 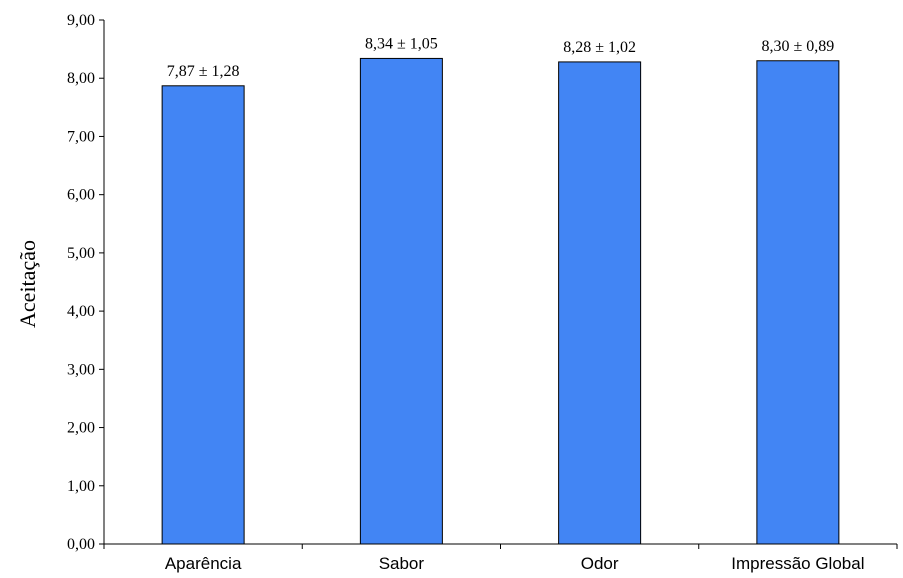 I want to click on bar-sabor, so click(x=401, y=301).